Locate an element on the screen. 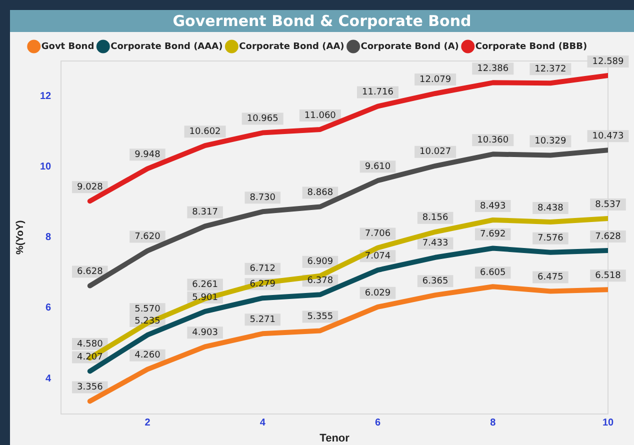  data-label: 6.518 is located at coordinates (608, 276).